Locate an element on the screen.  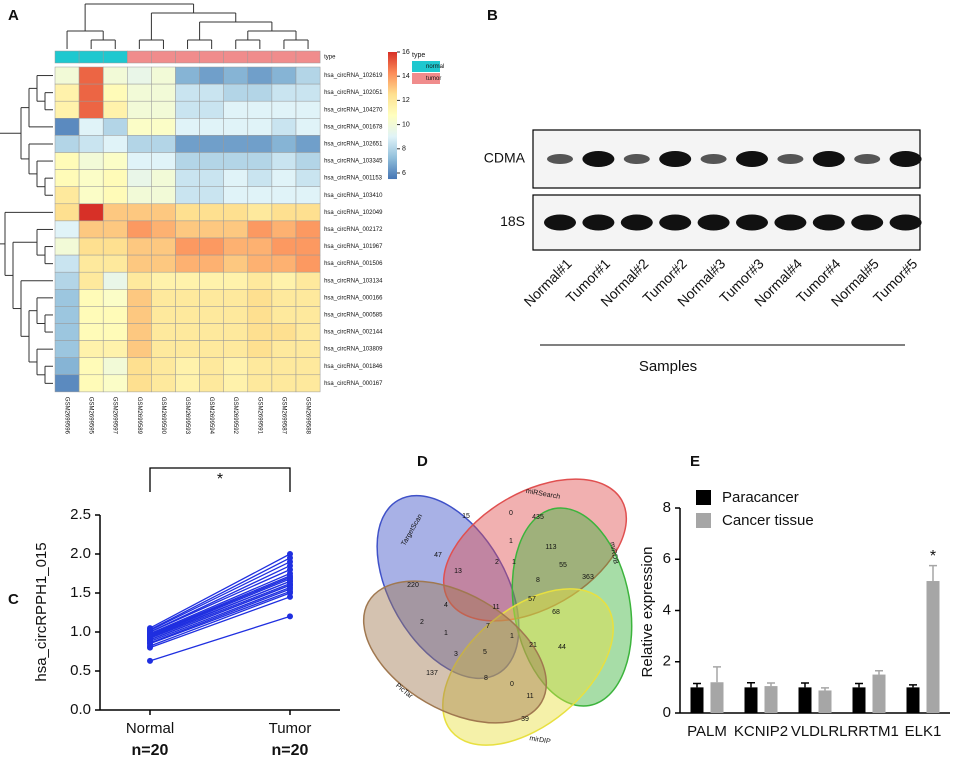
panel-label: A is located at coordinates (13, 15).